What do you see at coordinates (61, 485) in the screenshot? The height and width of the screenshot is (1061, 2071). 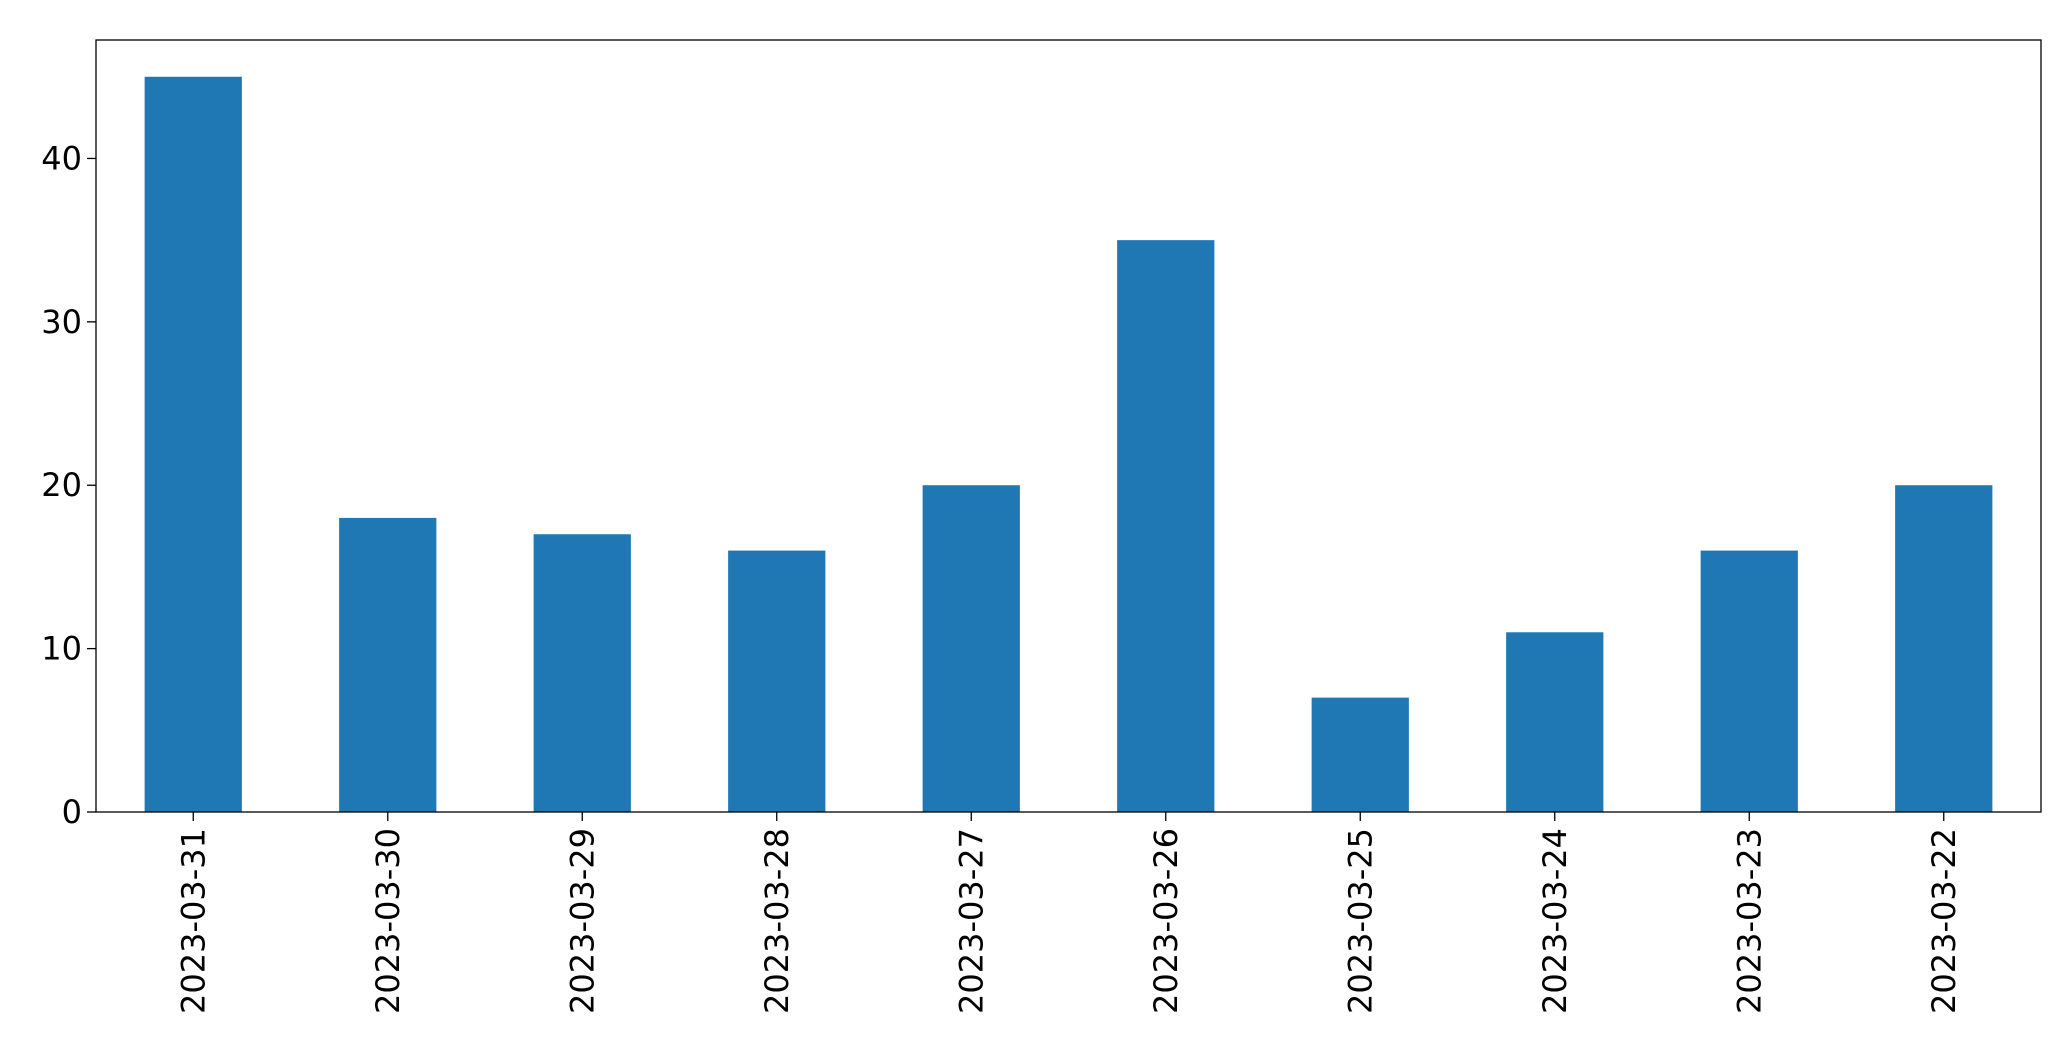 I see `y-tick-label: 20` at bounding box center [61, 485].